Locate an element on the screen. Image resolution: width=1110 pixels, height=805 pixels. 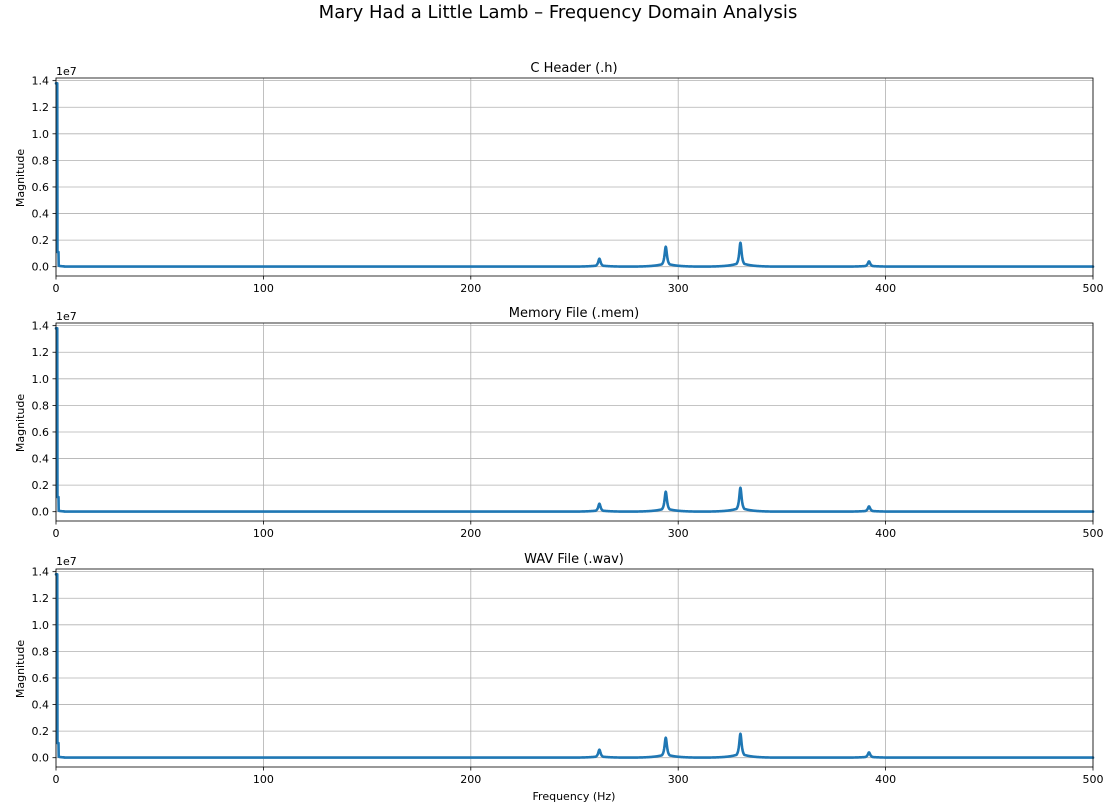
subplot-title: WAV File (.wav) is located at coordinates (574, 559).